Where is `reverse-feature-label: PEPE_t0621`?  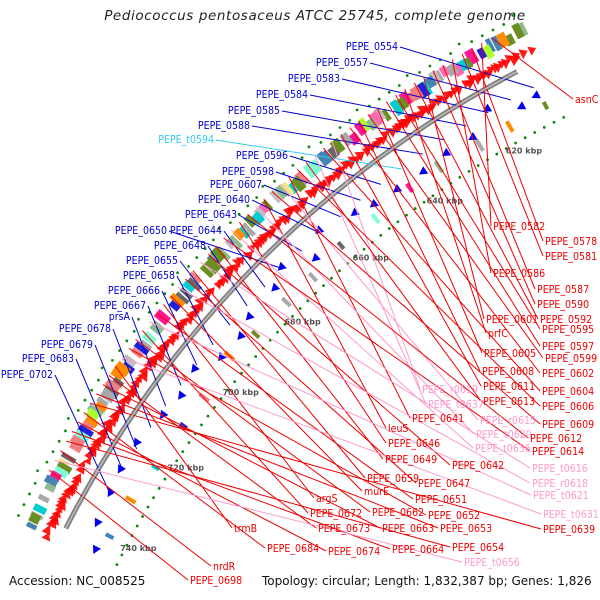
reverse-feature-label: PEPE_t0621 is located at coordinates (561, 496).